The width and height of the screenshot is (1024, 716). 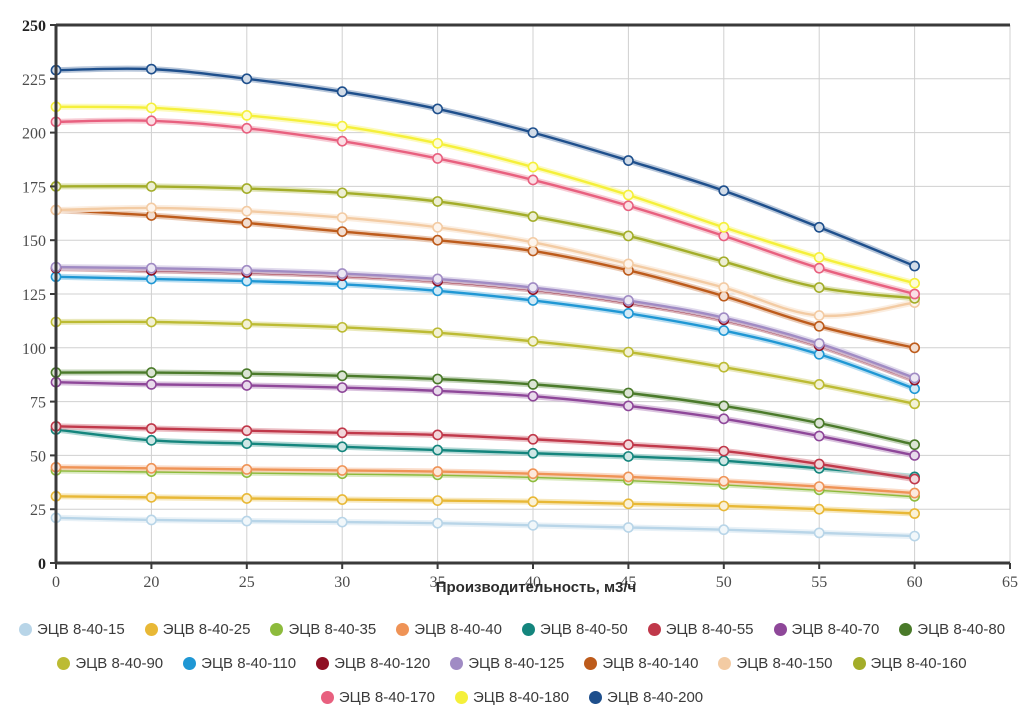 I want to click on legend-item: ЭЦВ 8-40-55, so click(x=700, y=629).